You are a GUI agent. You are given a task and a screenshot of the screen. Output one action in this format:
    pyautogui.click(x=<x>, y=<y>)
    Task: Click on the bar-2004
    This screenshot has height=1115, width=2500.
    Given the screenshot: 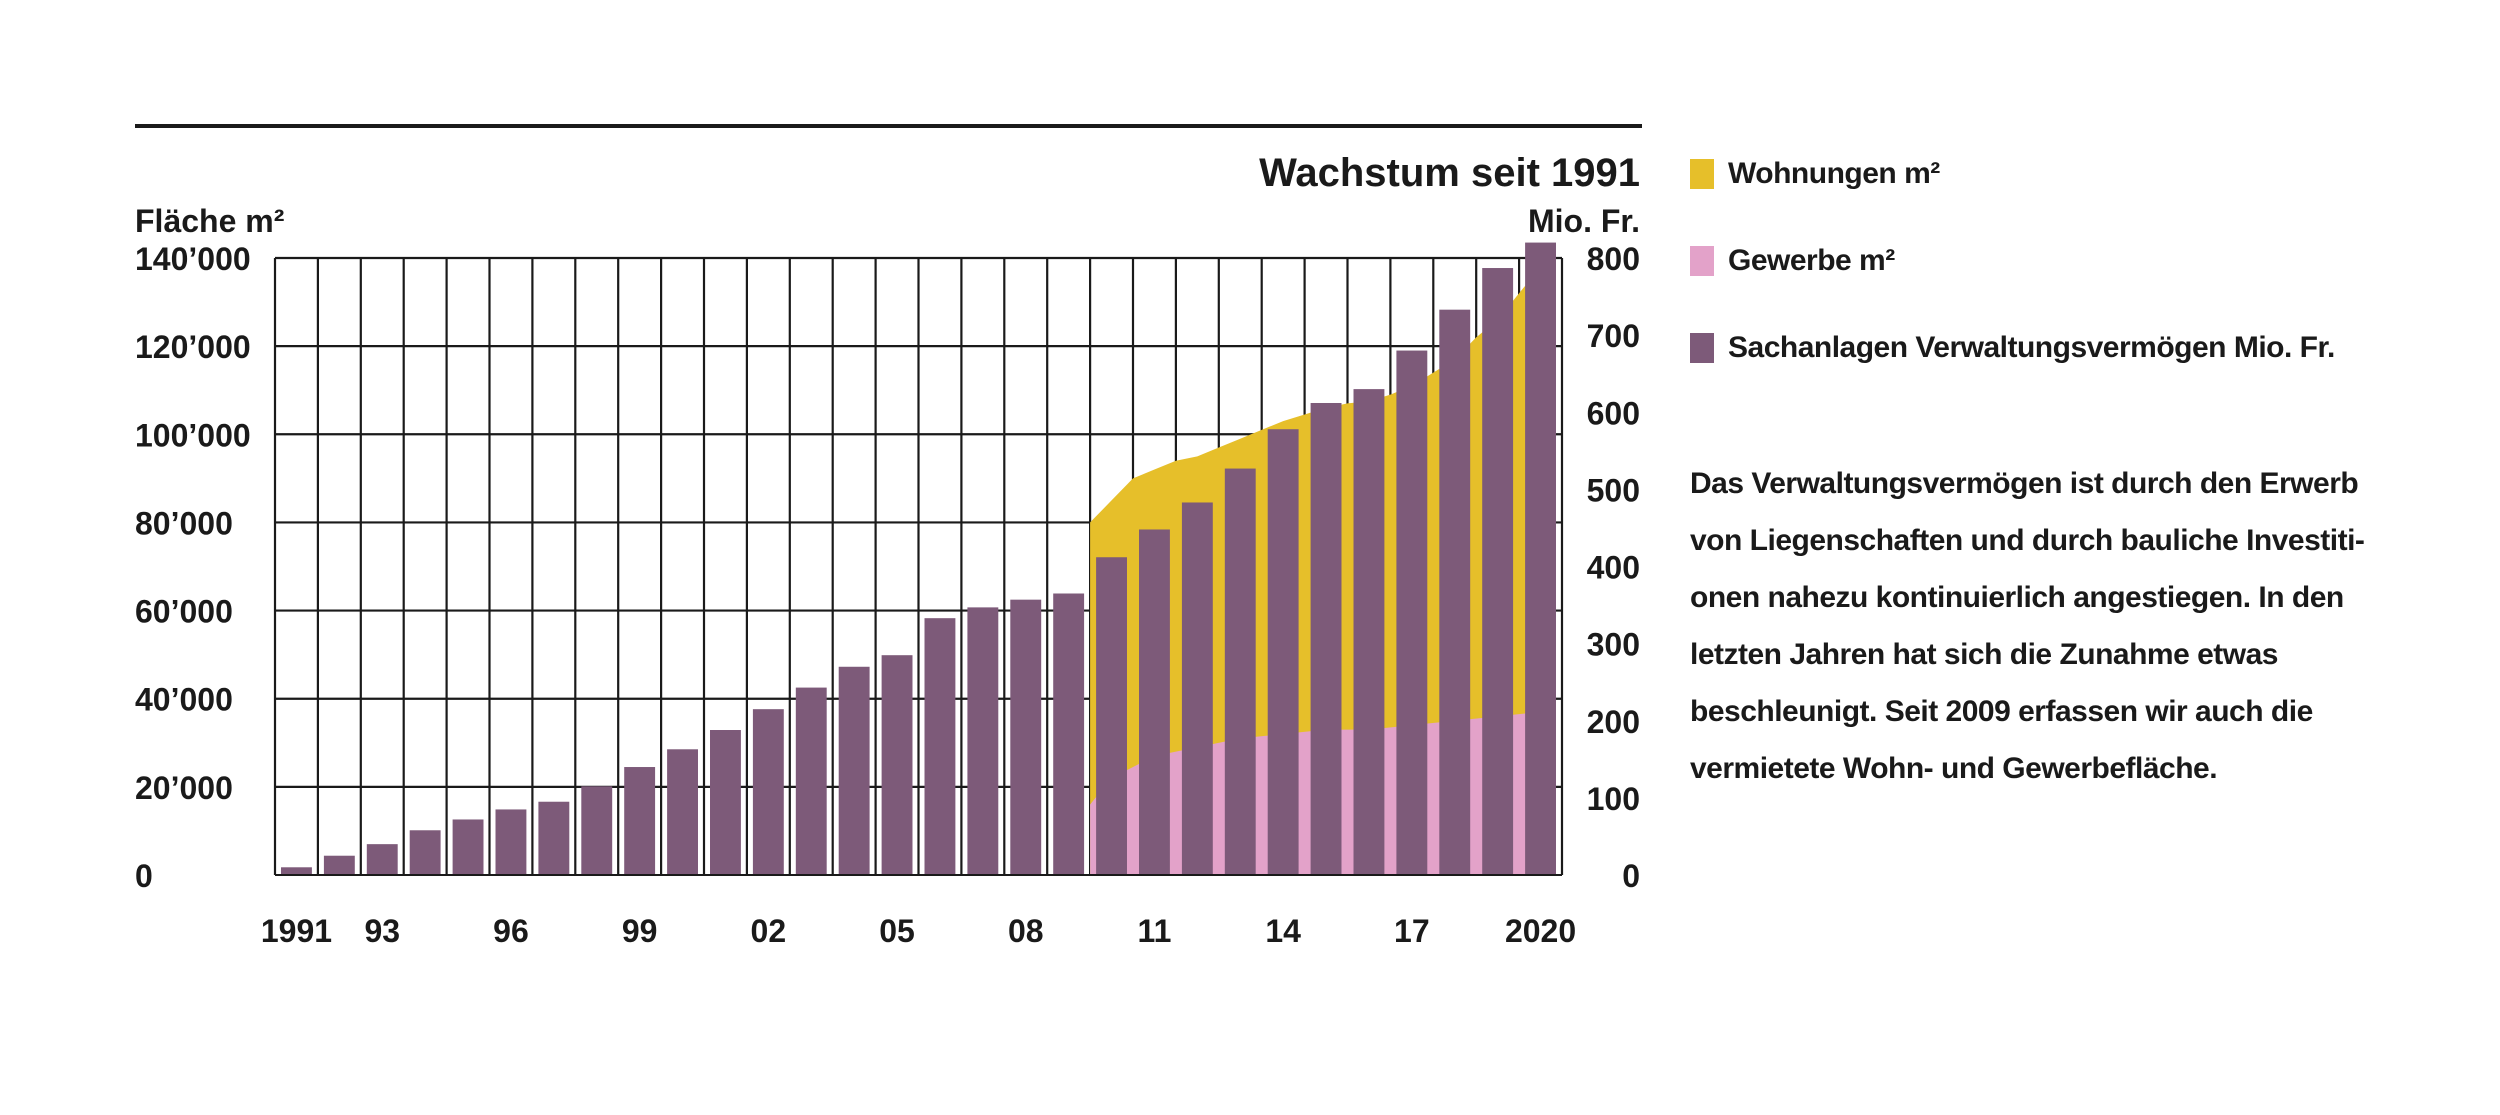 What is the action you would take?
    pyautogui.click(x=854, y=770)
    